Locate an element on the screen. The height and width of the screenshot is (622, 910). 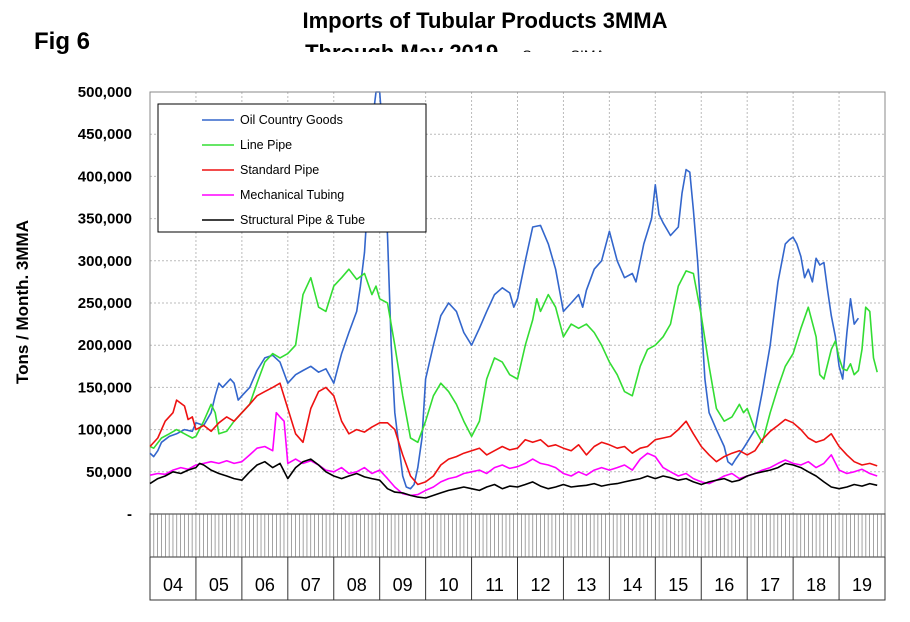
x-tick-label: 12 is located at coordinates (540, 585).